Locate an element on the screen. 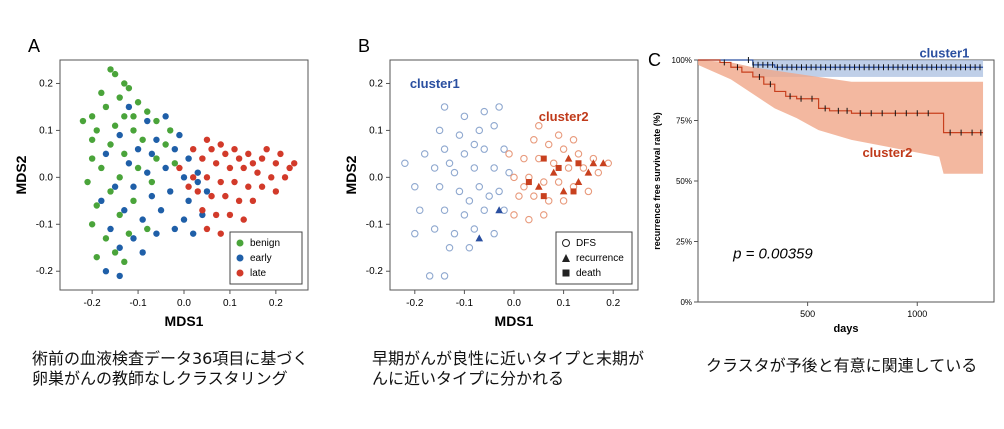 The image size is (1004, 429). y-tick-label: 50% is located at coordinates (684, 181).